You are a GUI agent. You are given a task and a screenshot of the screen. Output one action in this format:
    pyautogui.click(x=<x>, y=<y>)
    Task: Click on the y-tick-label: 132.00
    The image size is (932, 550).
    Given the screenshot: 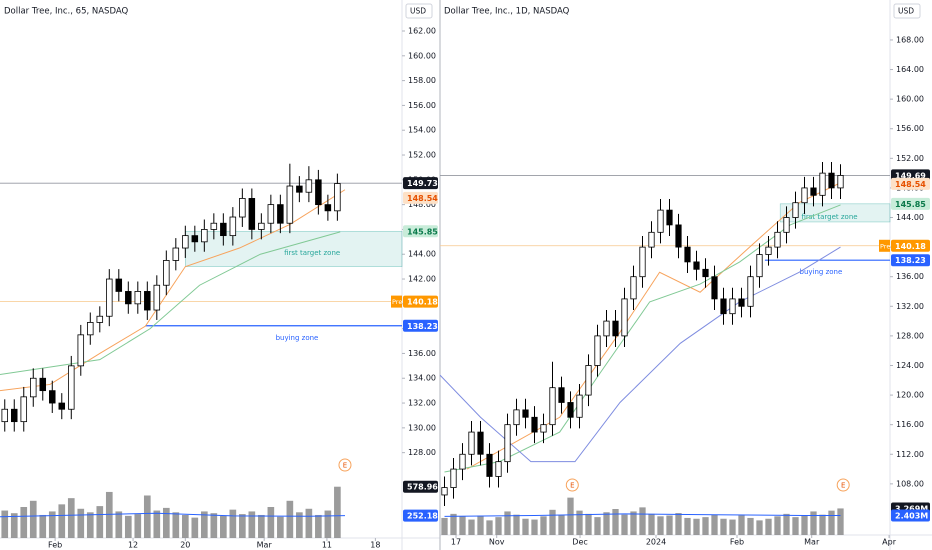 What is the action you would take?
    pyautogui.click(x=910, y=306)
    